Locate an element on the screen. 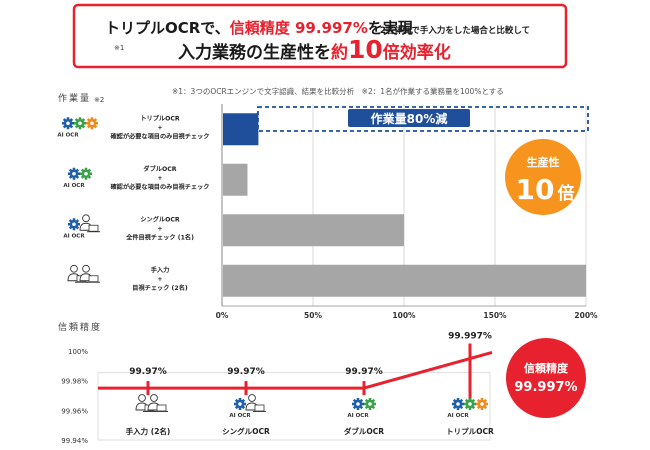  x-tick-label: 0% is located at coordinates (222, 315).